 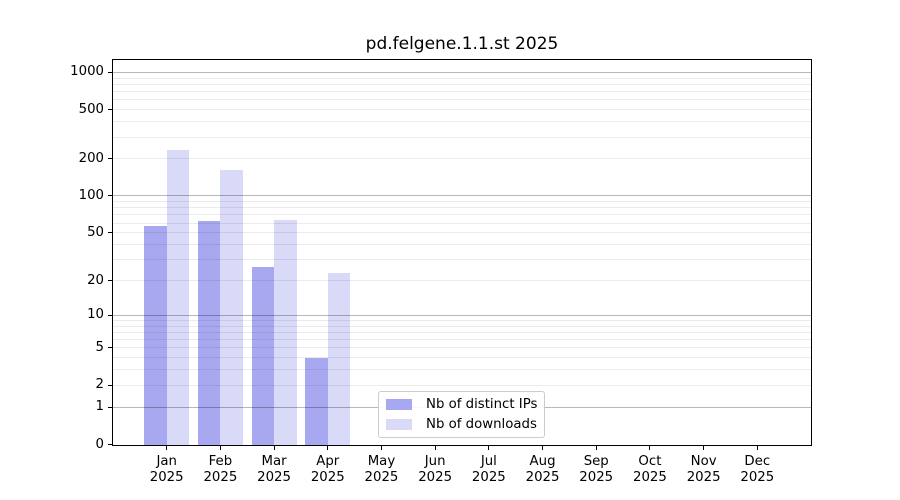 What do you see at coordinates (166, 461) in the screenshot?
I see `x-tick-label-month: Jan` at bounding box center [166, 461].